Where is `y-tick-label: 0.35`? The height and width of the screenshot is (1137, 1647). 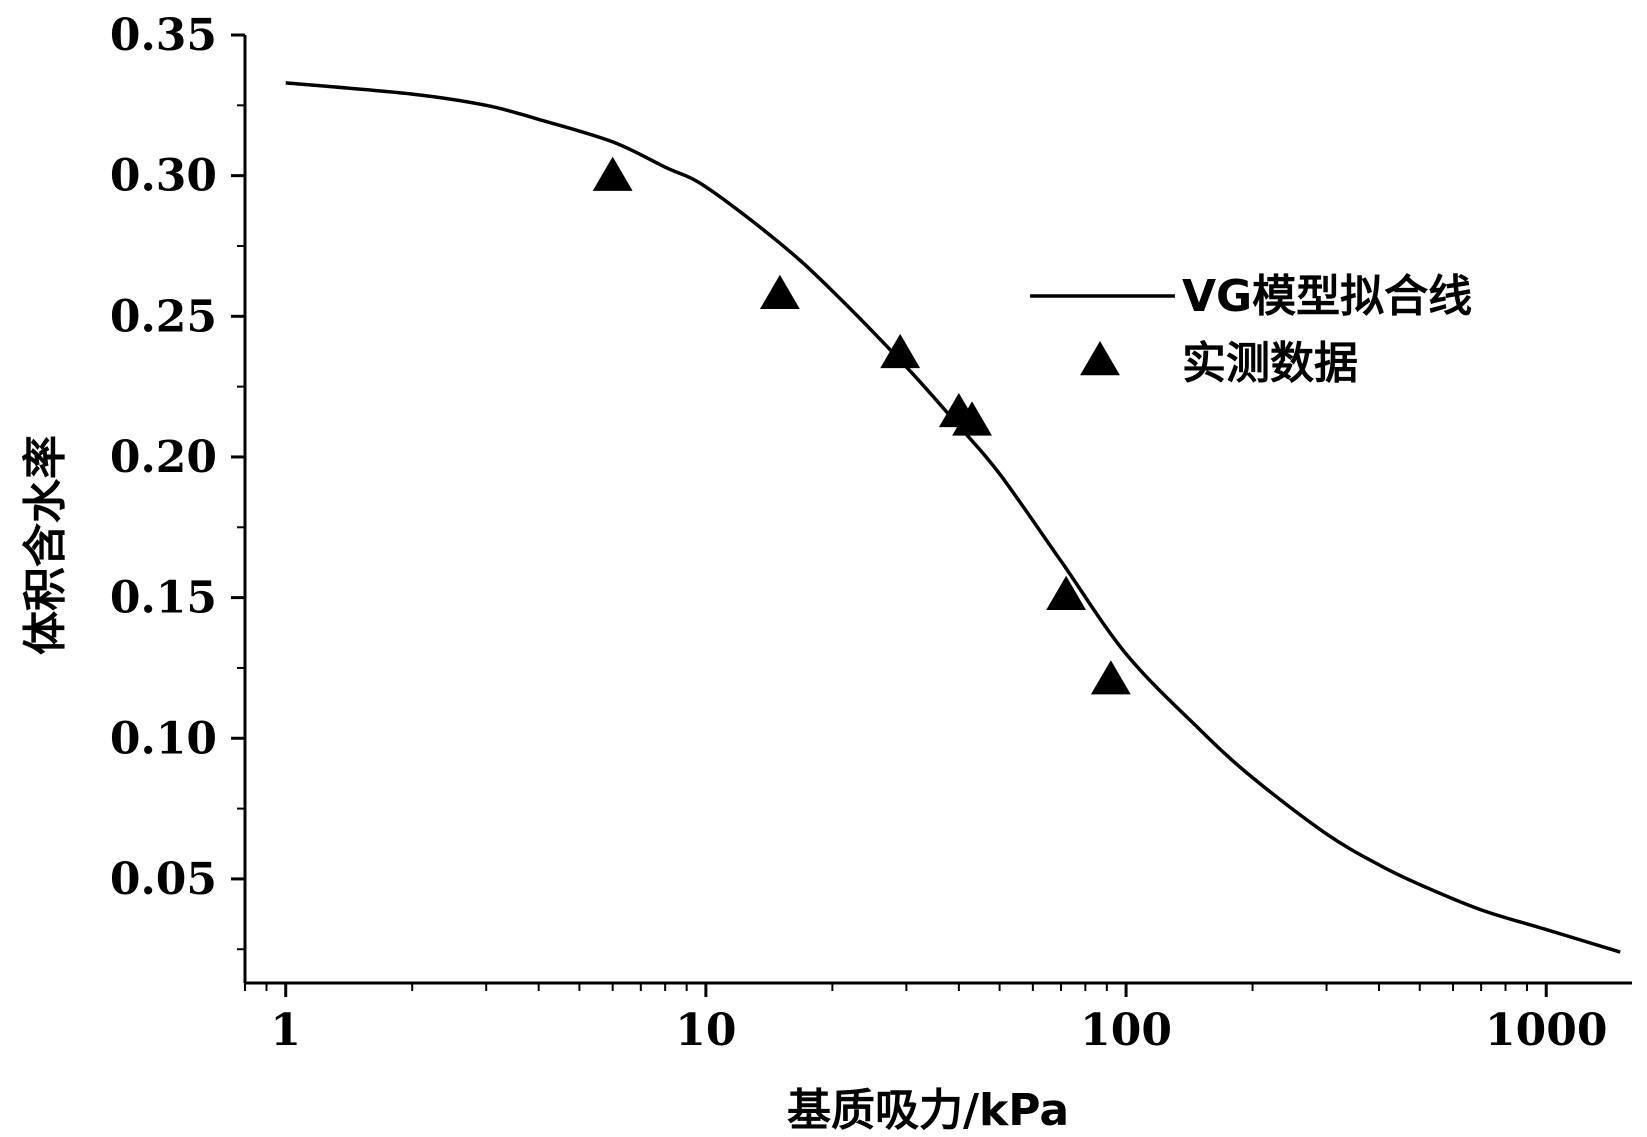 y-tick-label: 0.35 is located at coordinates (163, 35).